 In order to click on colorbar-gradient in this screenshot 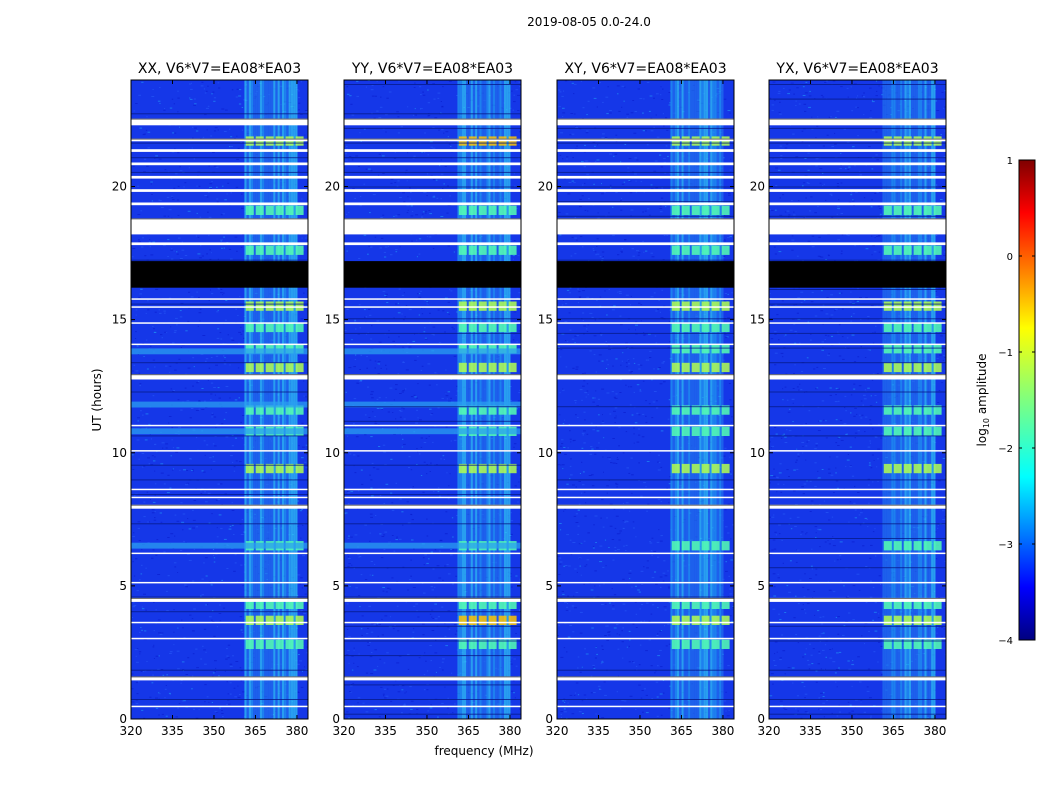, I will do `click(1027, 400)`.